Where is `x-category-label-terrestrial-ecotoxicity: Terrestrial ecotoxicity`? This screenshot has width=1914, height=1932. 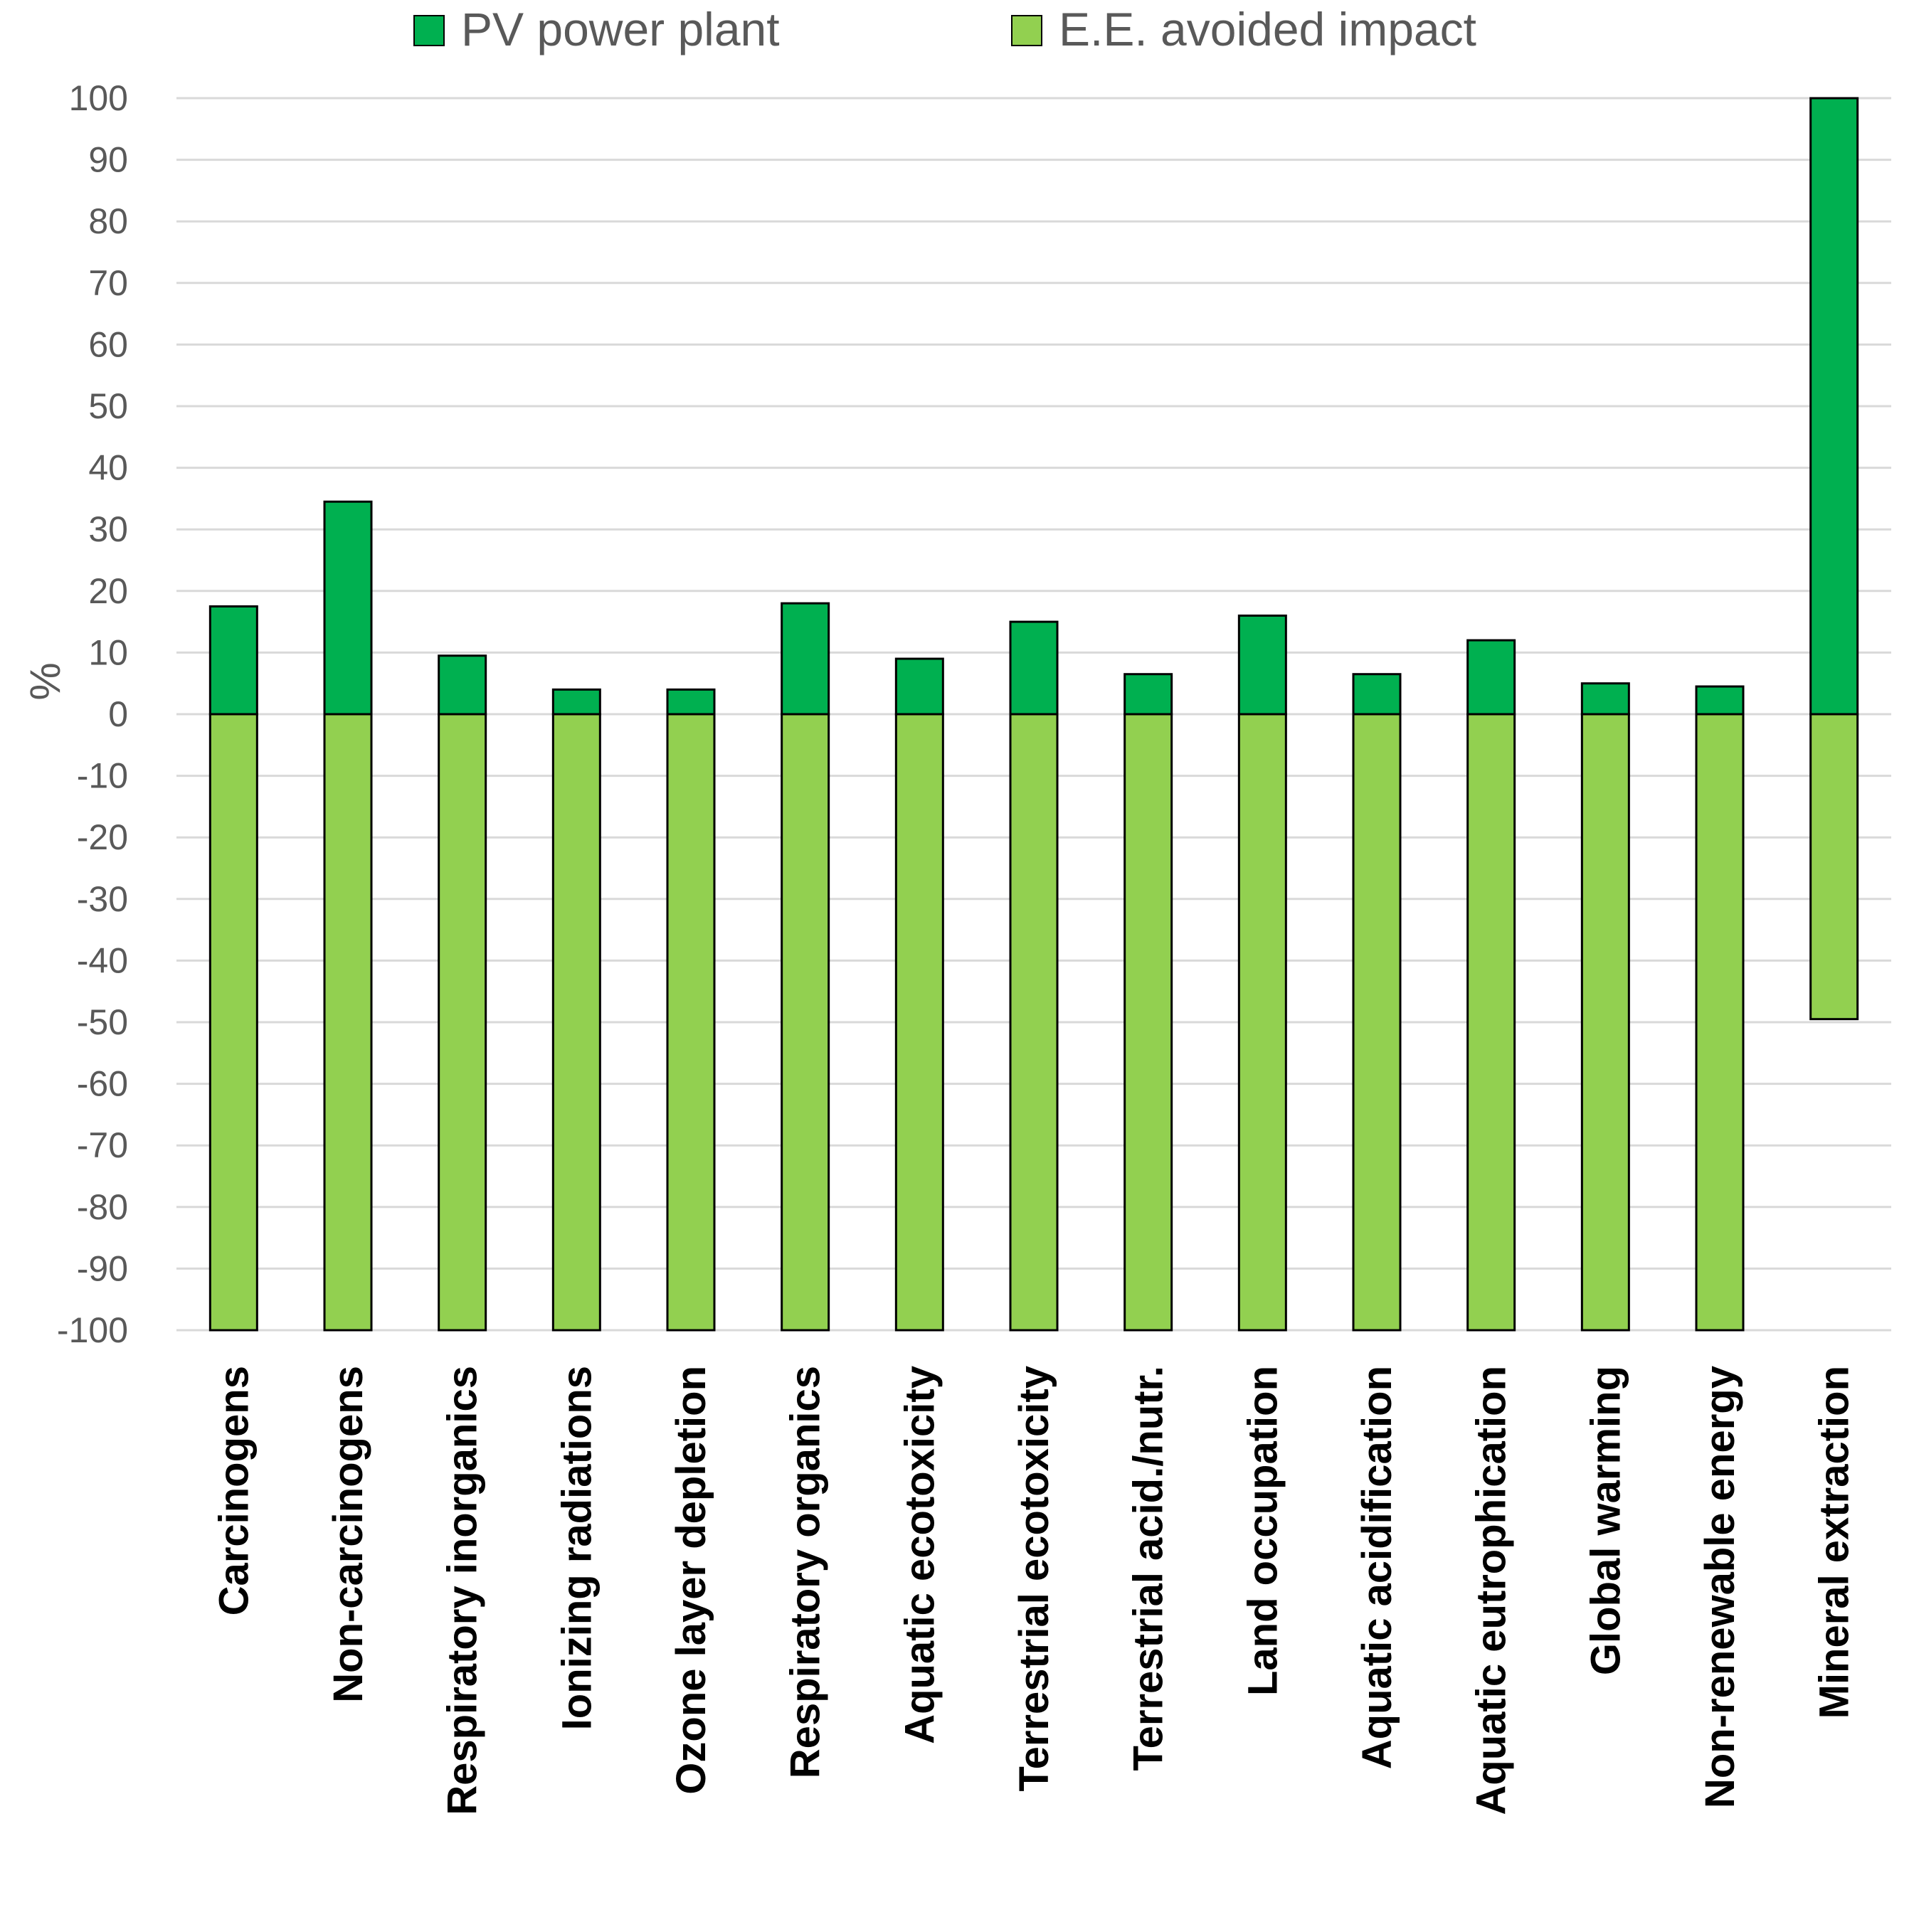 x-category-label-terrestrial-ecotoxicity: Terrestrial ecotoxicity is located at coordinates (1034, 1579).